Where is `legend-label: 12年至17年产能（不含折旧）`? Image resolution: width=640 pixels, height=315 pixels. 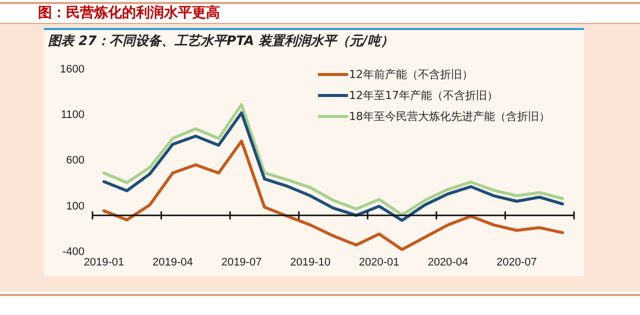 legend-label: 12年至17年产能（不含折旧） is located at coordinates (423, 95).